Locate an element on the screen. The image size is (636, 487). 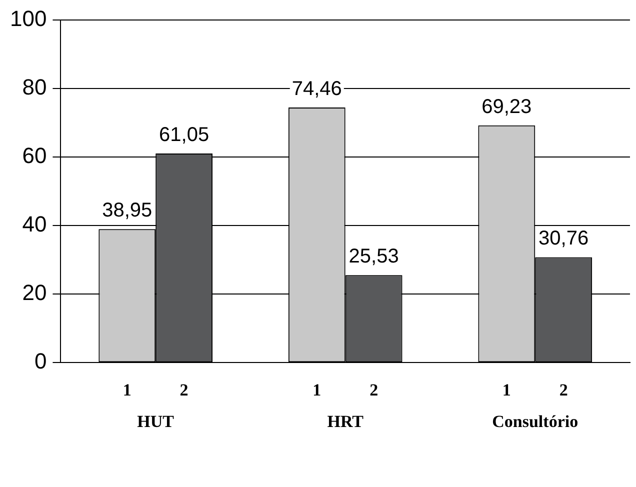
text: 25,53 is located at coordinates (373, 257).